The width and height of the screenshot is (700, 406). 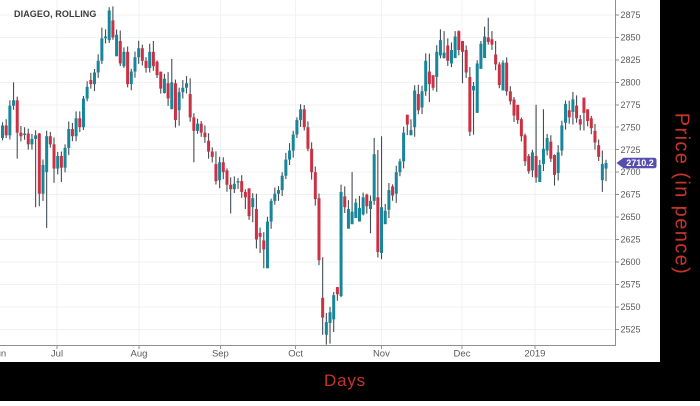 I want to click on svg-text: 2775, so click(x=631, y=105).